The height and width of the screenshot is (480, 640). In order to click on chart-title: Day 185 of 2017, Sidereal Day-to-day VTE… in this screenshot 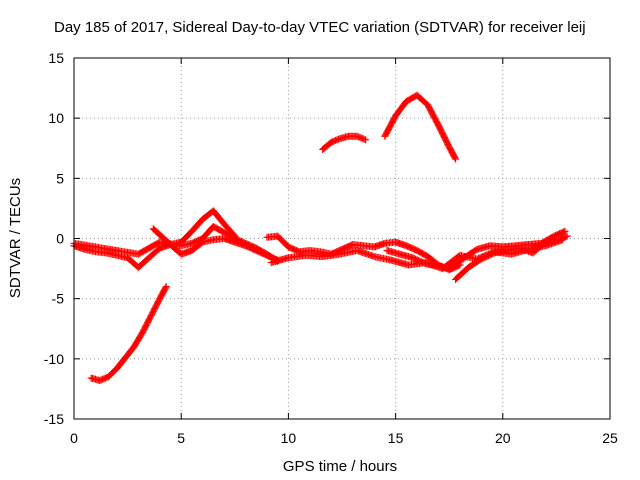, I will do `click(320, 27)`.